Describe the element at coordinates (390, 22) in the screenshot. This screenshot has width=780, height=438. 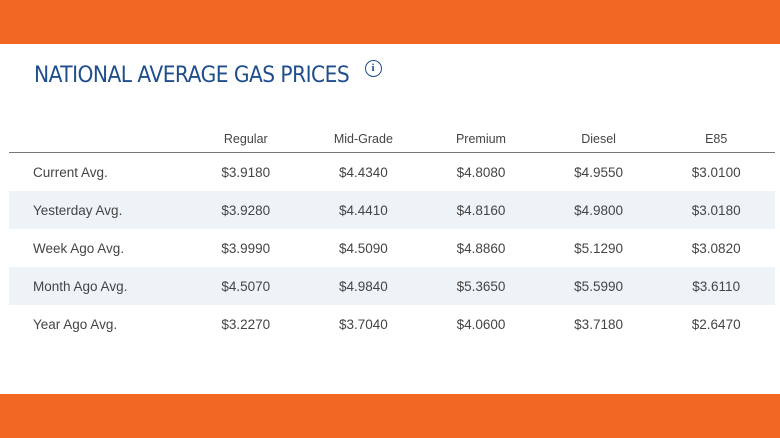
I see `top-accent-band` at that location.